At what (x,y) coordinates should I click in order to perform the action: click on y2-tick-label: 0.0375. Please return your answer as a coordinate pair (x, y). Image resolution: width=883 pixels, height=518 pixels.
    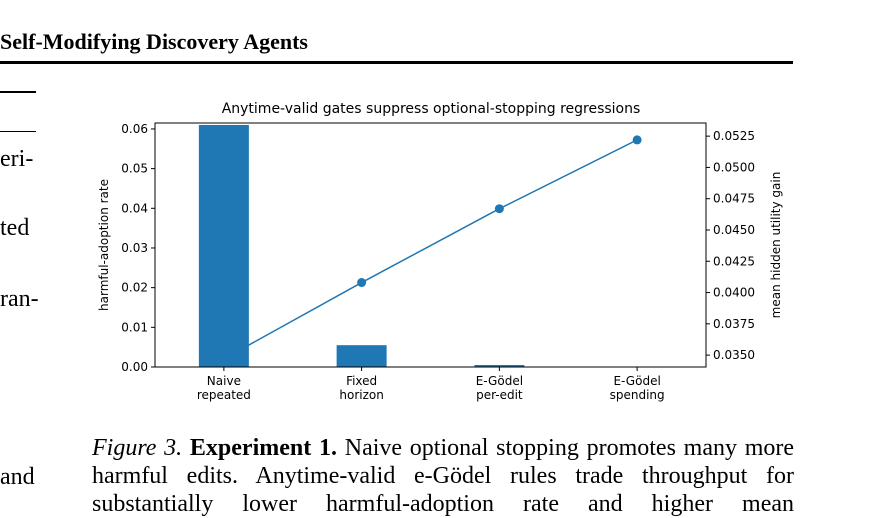
    Looking at the image, I should click on (734, 324).